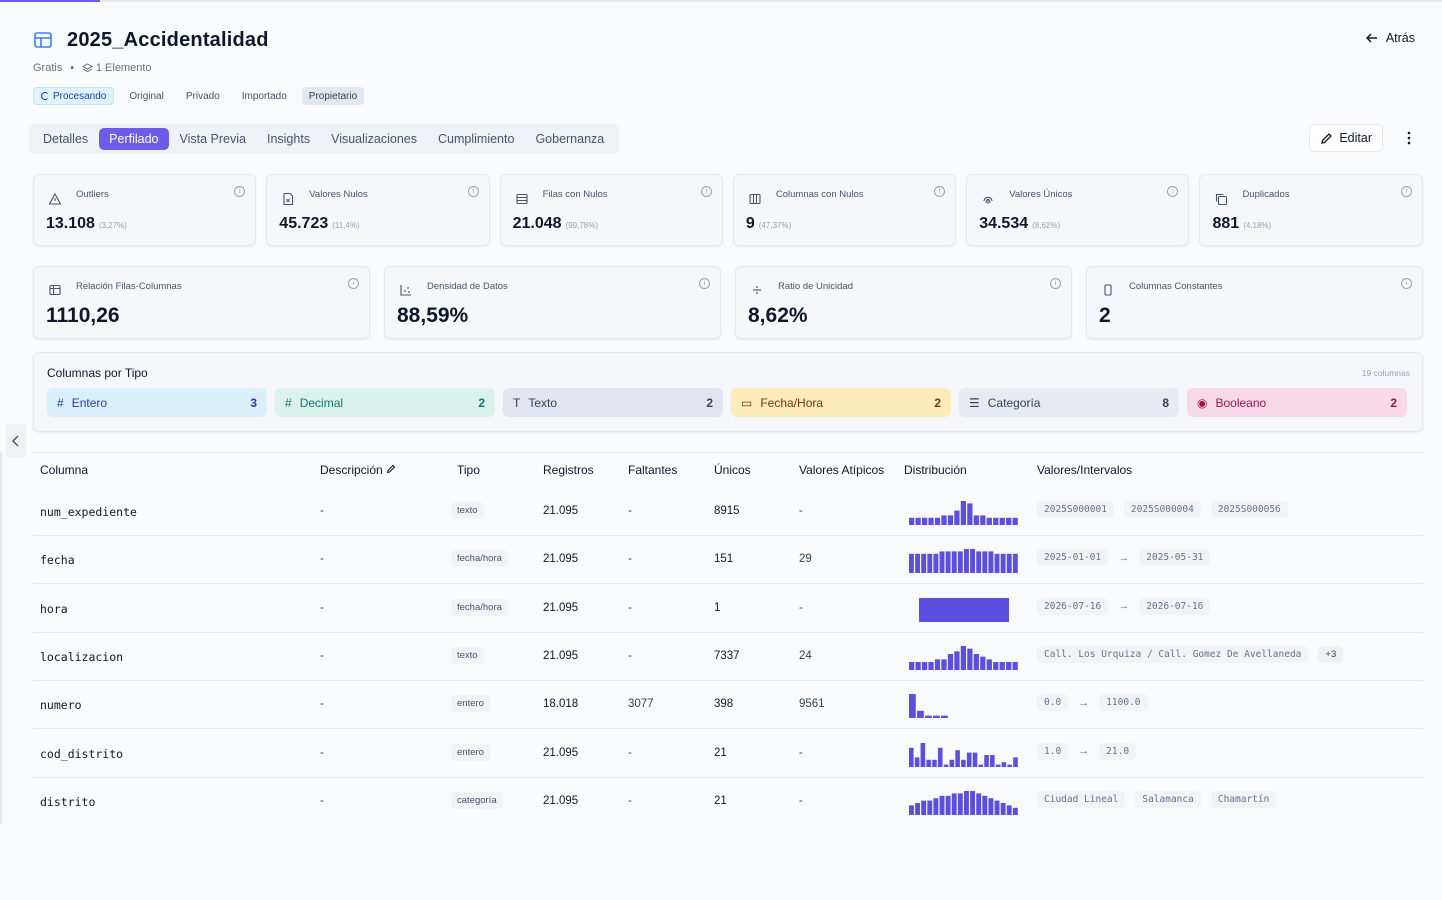 The height and width of the screenshot is (900, 1442). Describe the element at coordinates (581, 225) in the screenshot. I see `stat-pct: (99,78%)` at that location.